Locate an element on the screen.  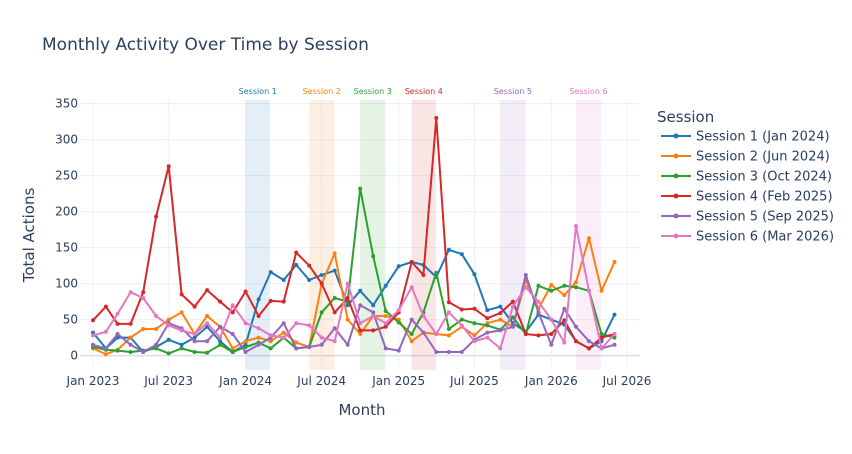
x-tick-label: Jul 2026 is located at coordinates (627, 381).